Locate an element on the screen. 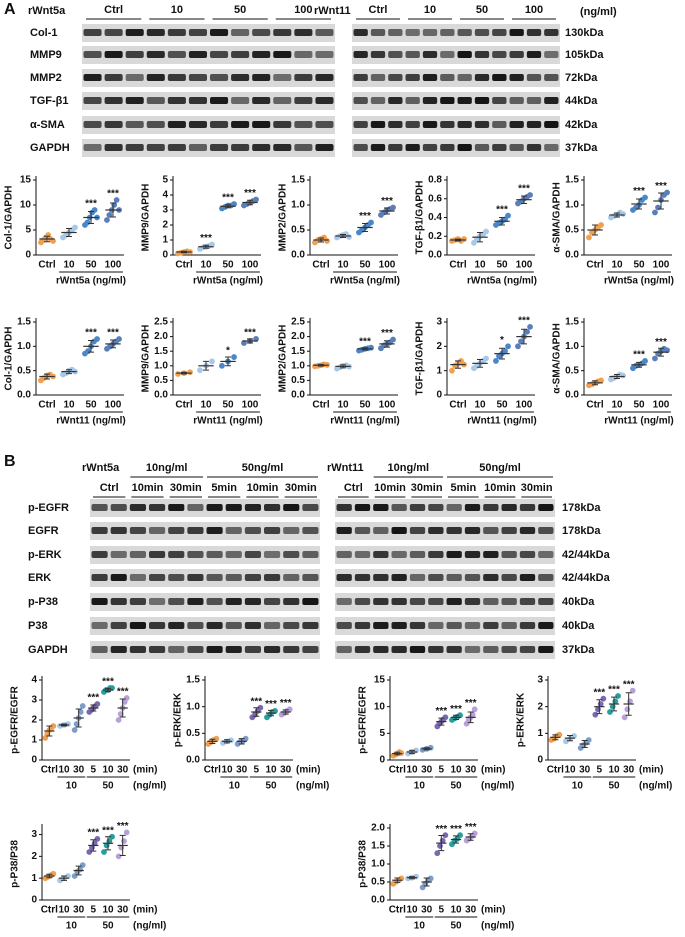 This screenshot has width=685, height=937. group-label: rWnt5a (ng/ml) is located at coordinates (639, 281).